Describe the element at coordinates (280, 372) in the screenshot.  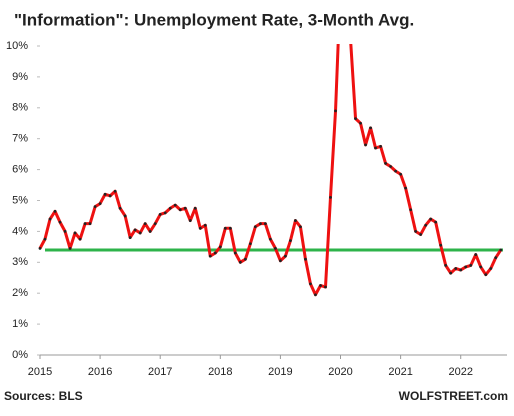
I see `x-tick-label: 2019` at that location.